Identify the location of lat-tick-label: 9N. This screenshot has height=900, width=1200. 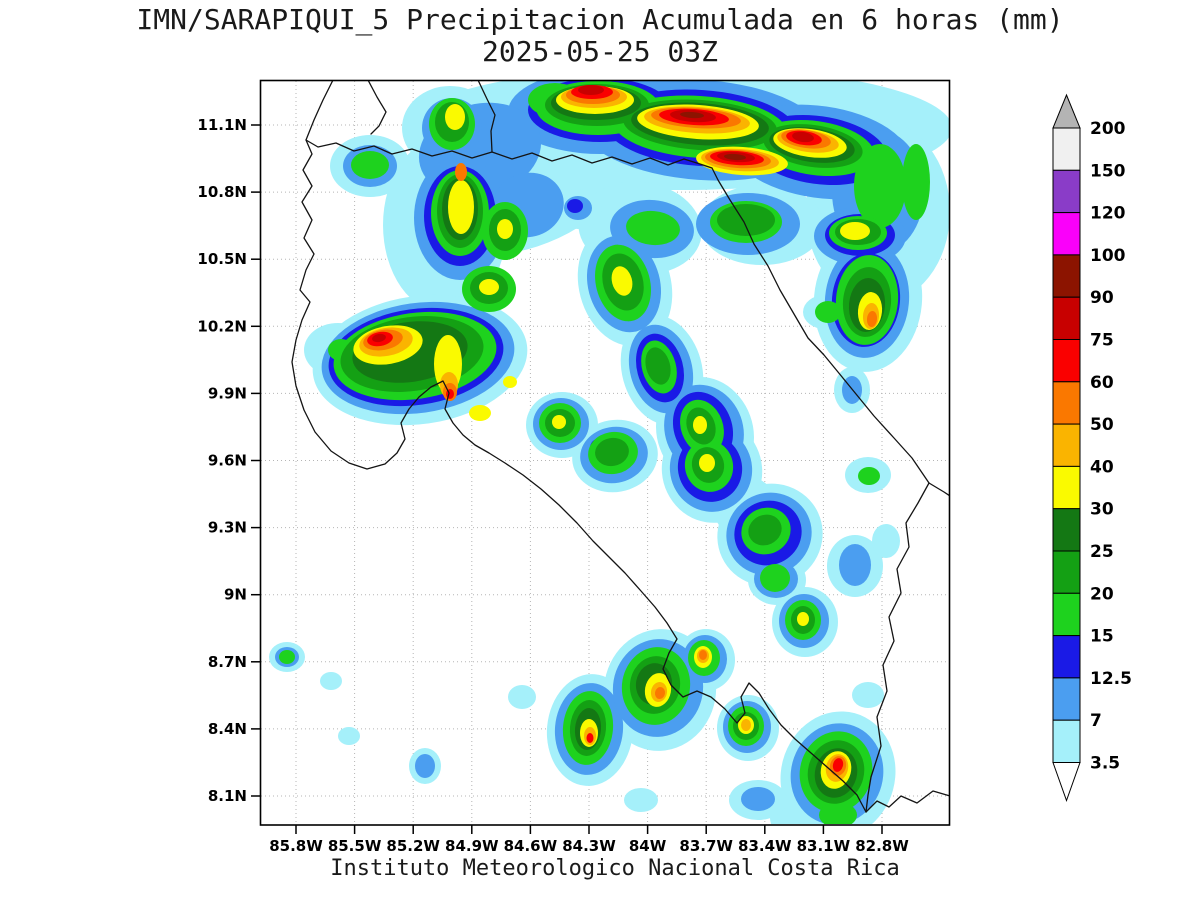
(235, 595).